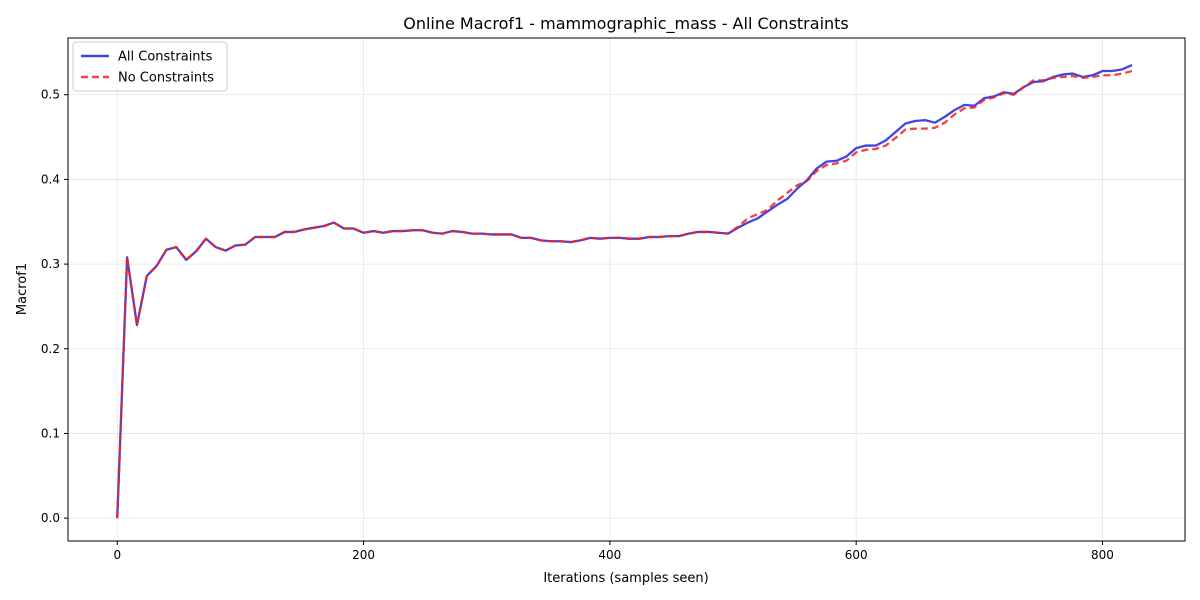 Image resolution: width=1200 pixels, height=600 pixels. Describe the element at coordinates (50, 264) in the screenshot. I see `y-tick-label: 0.3` at that location.